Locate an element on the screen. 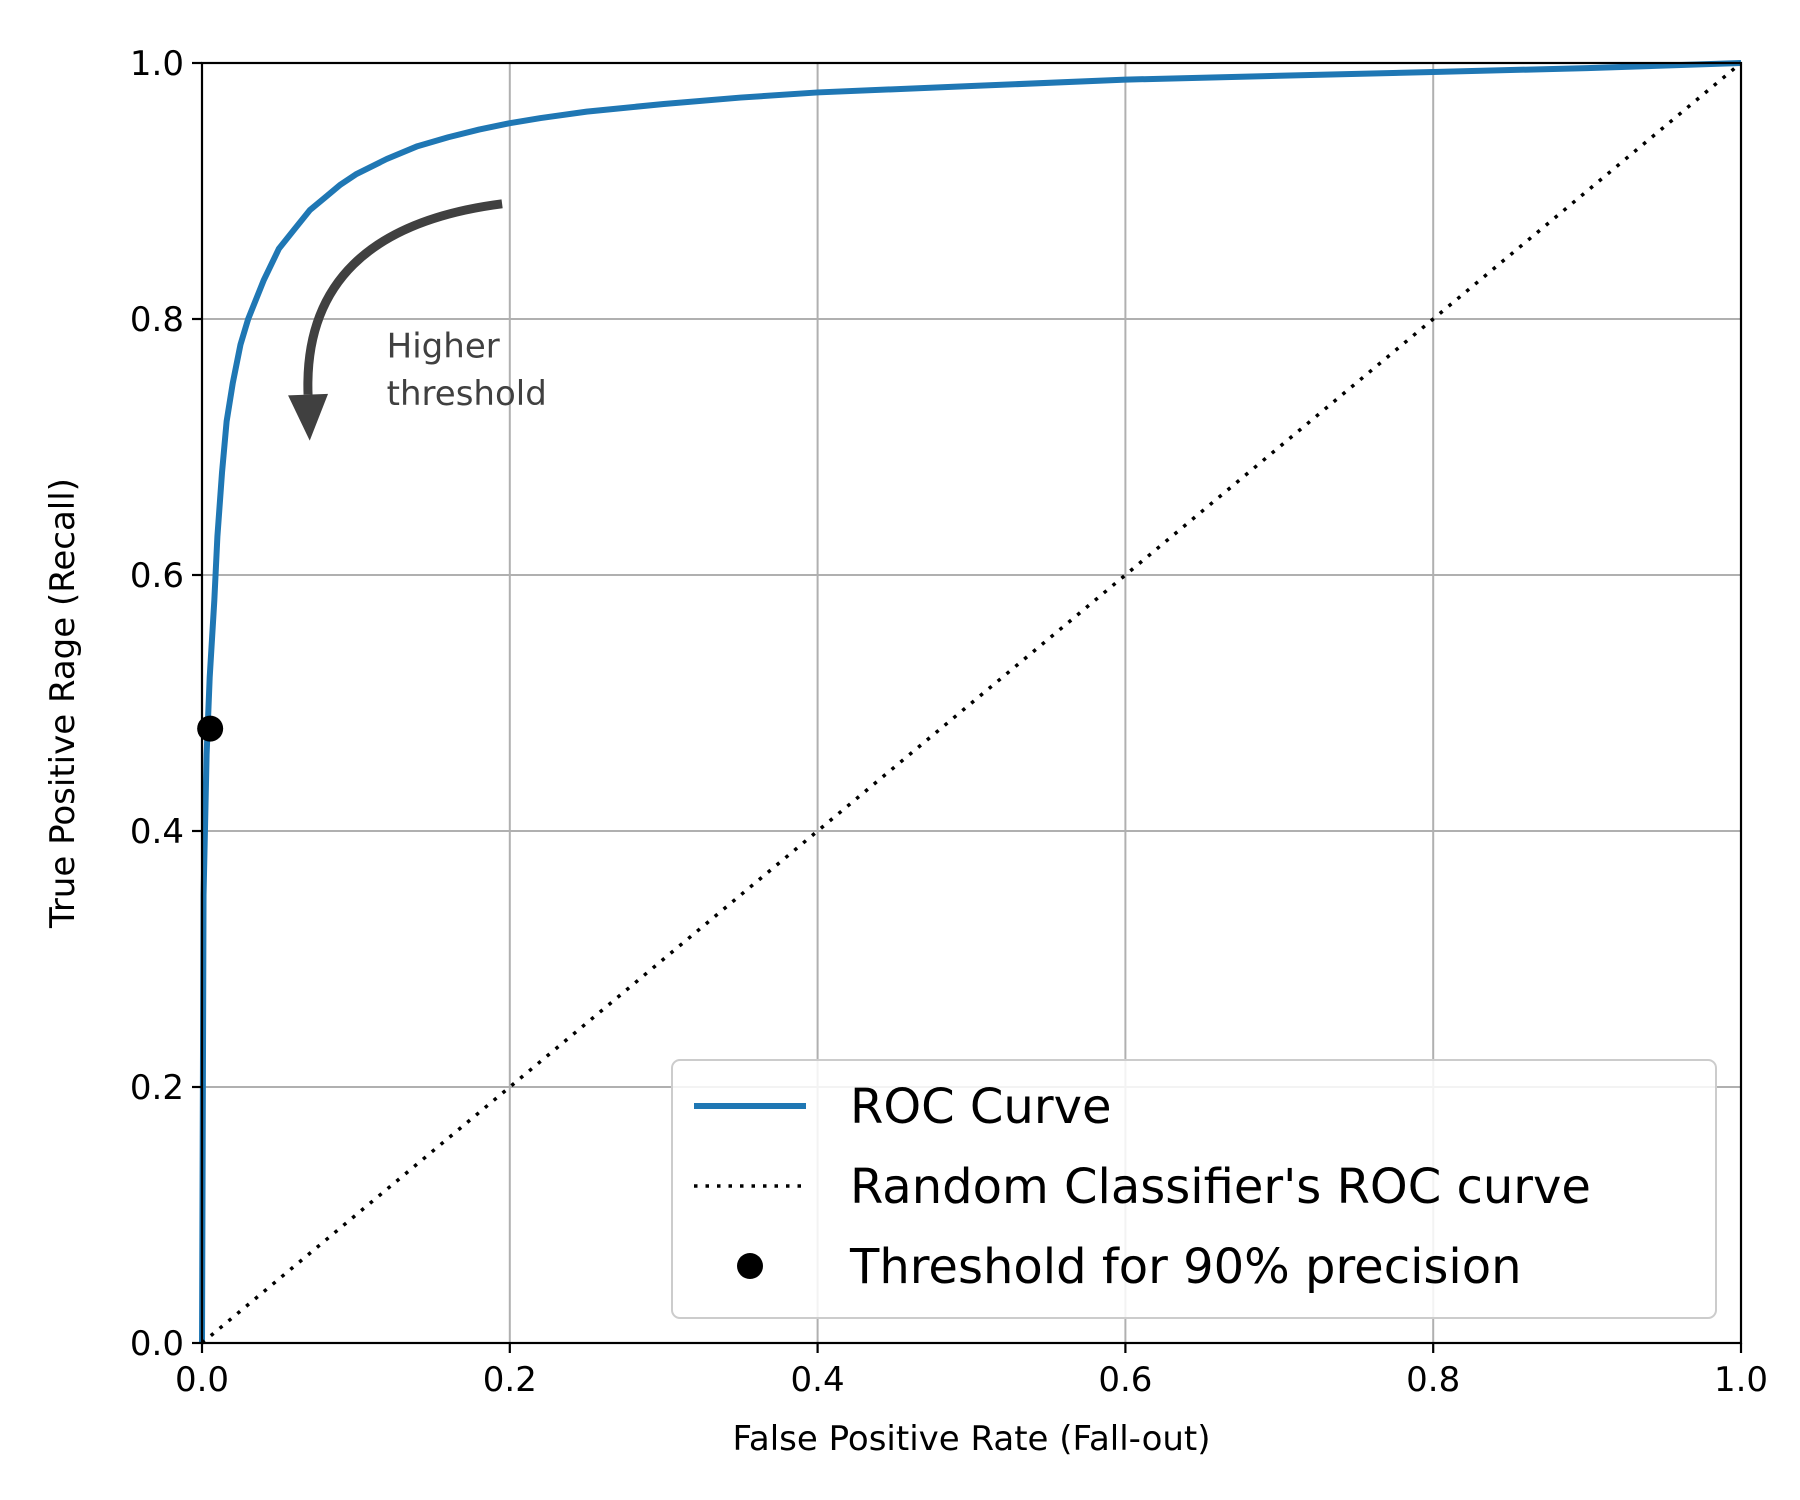  threshold-point is located at coordinates (210, 728).